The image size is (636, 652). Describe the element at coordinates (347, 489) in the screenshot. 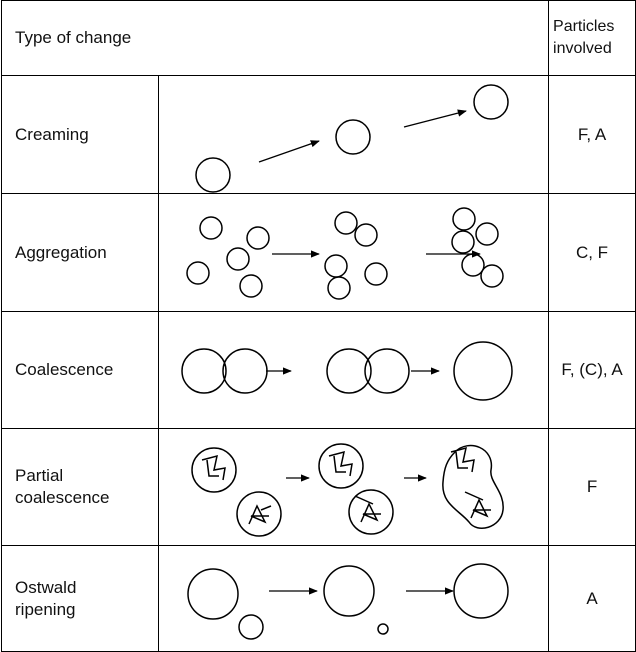

I see `partial-coalescence-diagram` at that location.